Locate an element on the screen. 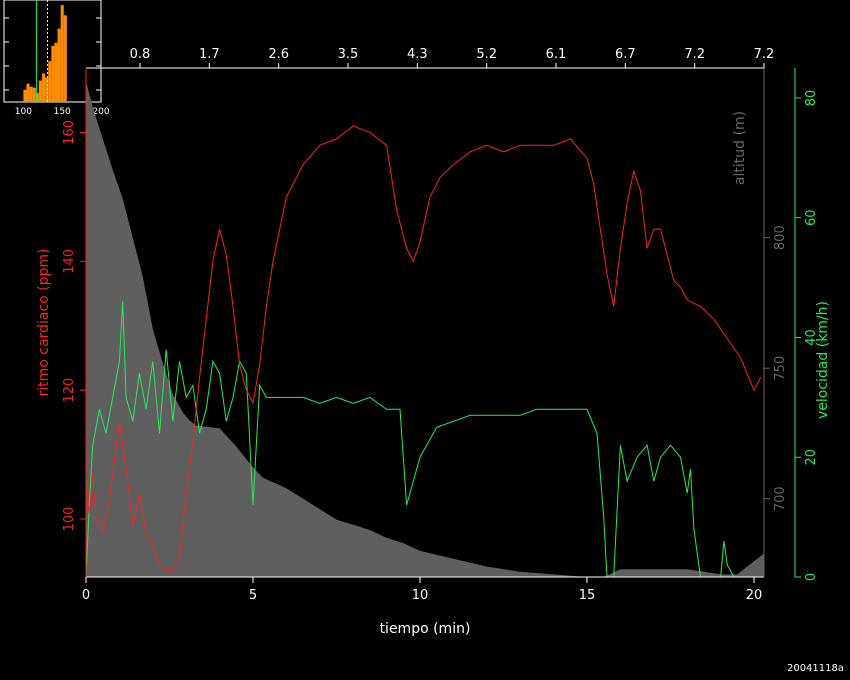 Image resolution: width=850 pixels, height=680 pixels. top-tick-label: 6.1 is located at coordinates (556, 54).